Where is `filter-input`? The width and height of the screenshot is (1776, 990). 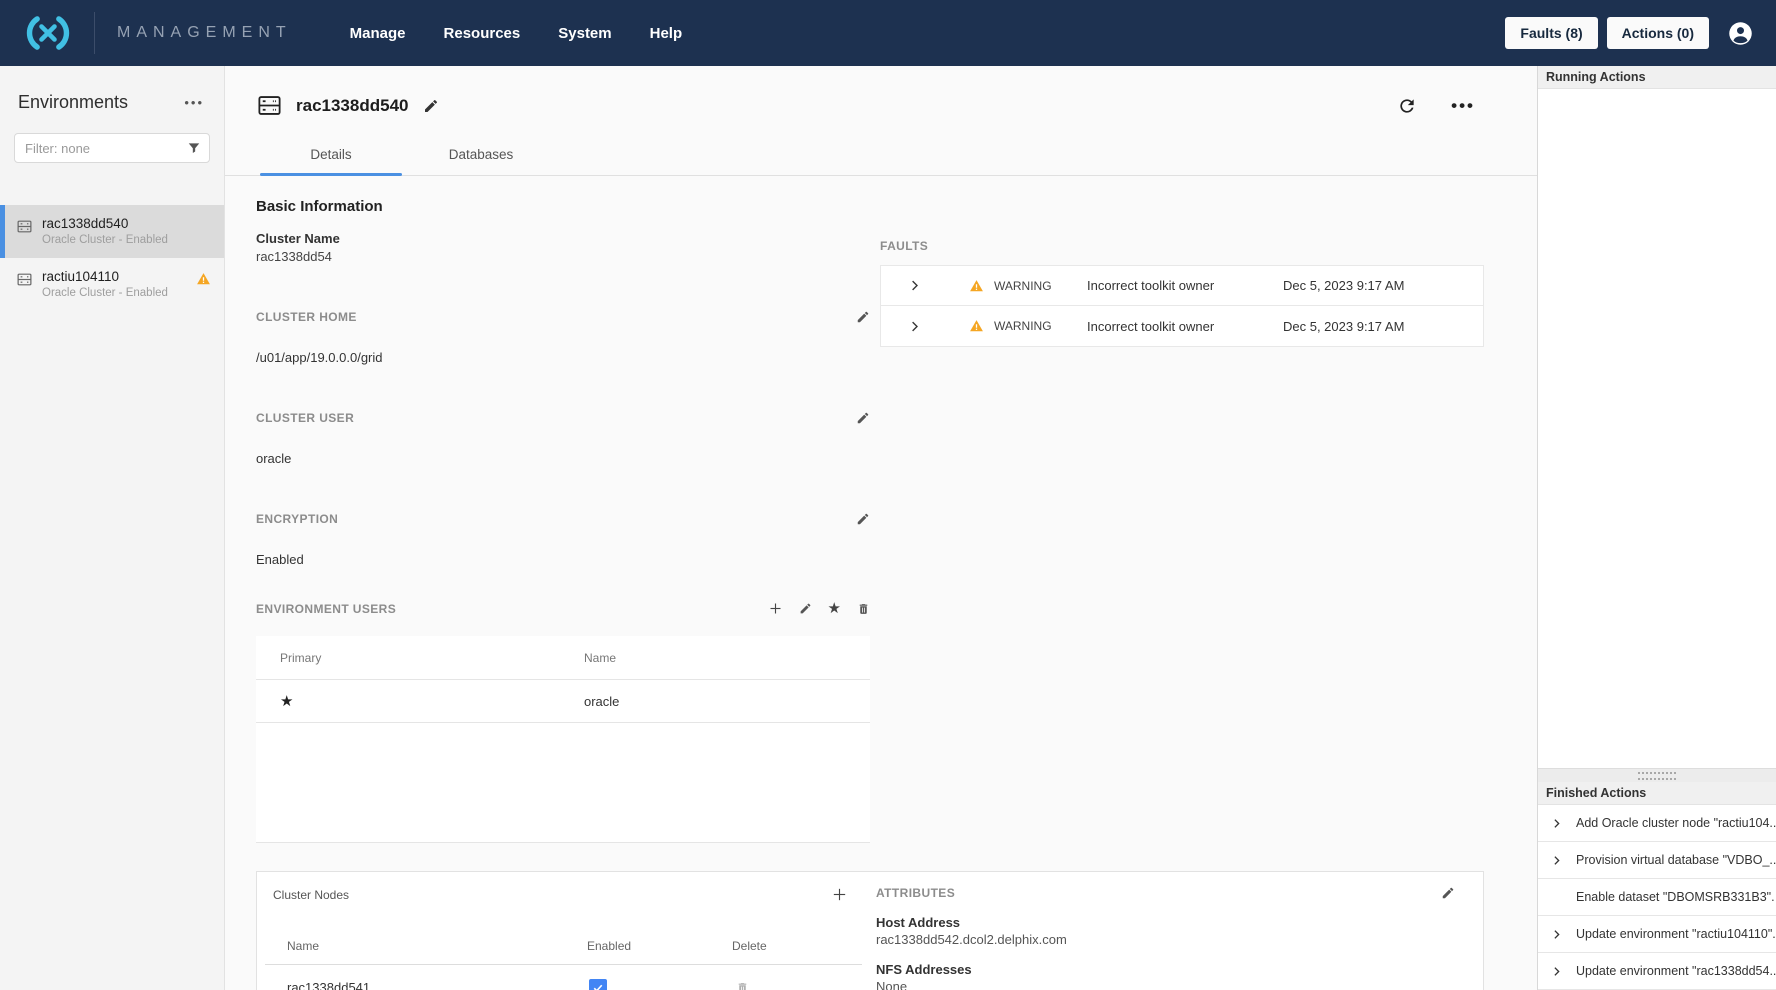 filter-input is located at coordinates (112, 148).